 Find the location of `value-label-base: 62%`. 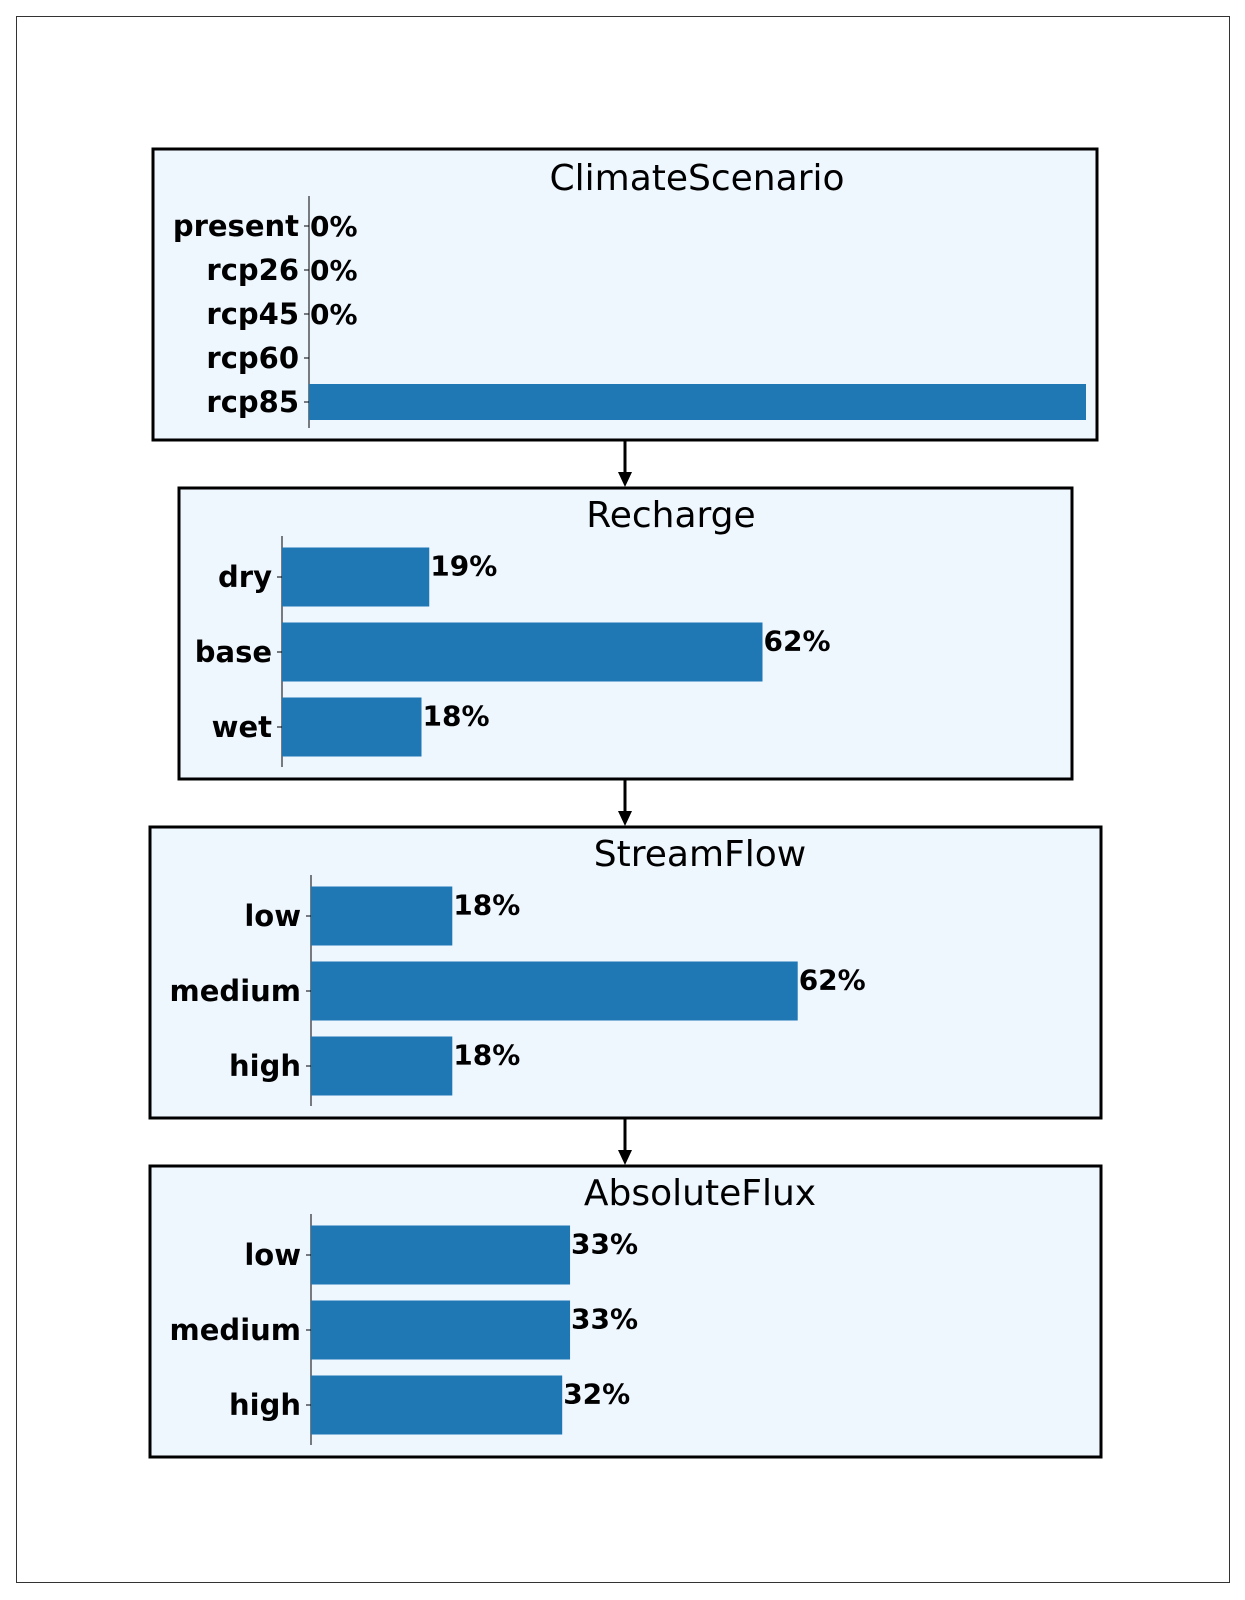

value-label-base: 62% is located at coordinates (797, 641).